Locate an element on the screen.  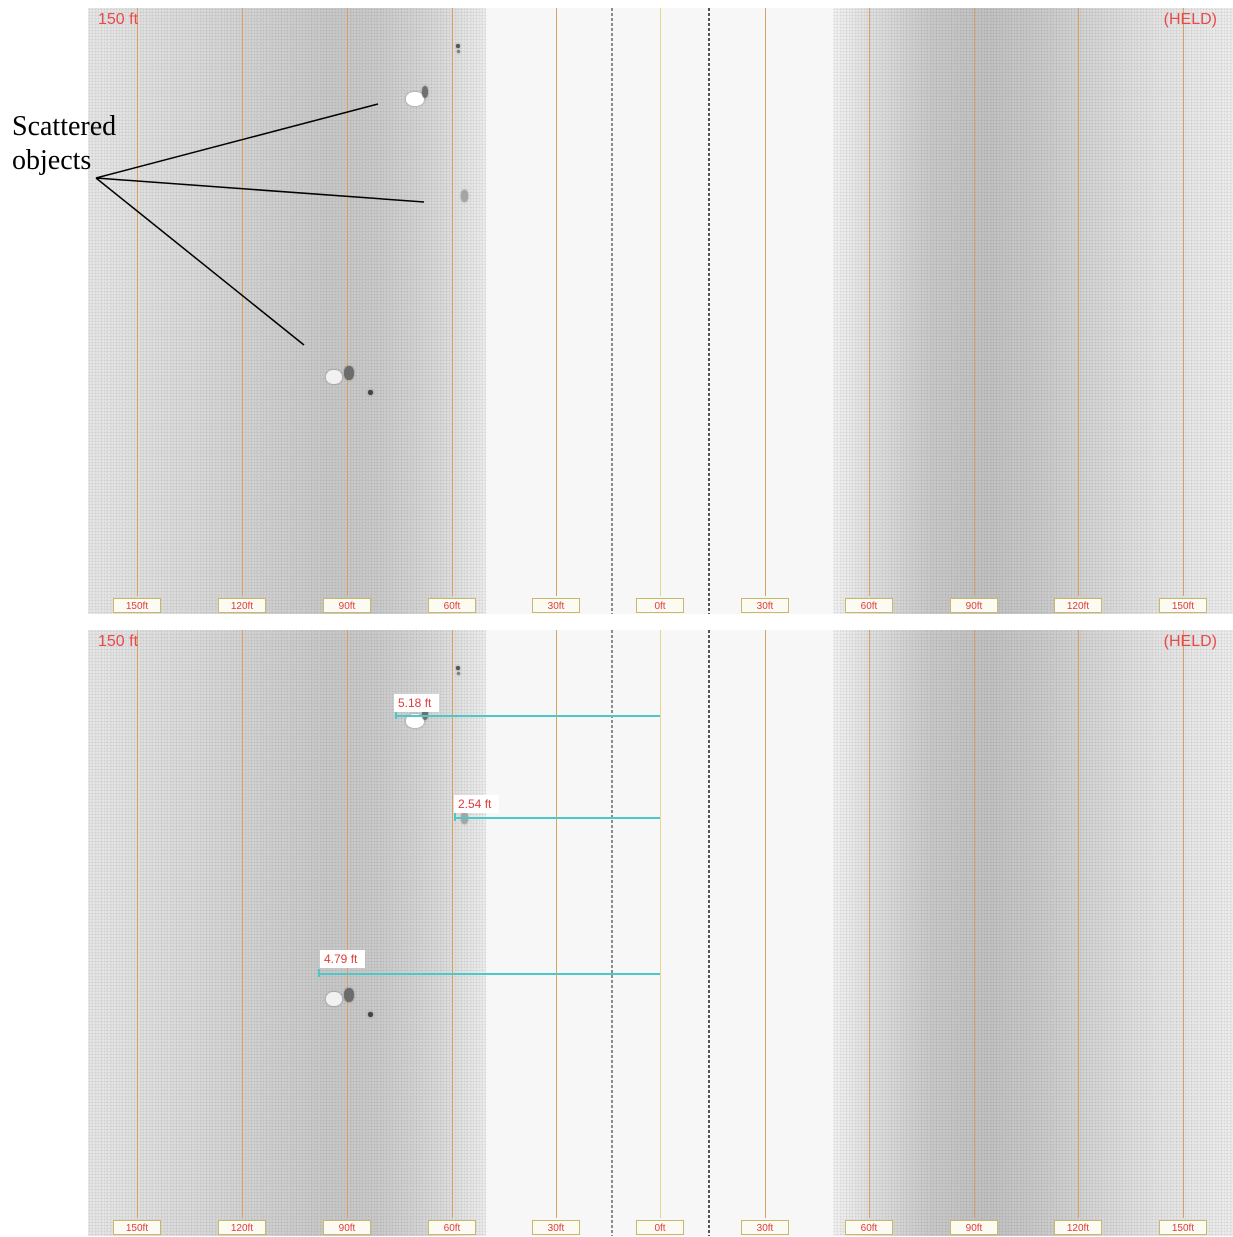
measurement-label: 4.79 ft is located at coordinates (343, 959).